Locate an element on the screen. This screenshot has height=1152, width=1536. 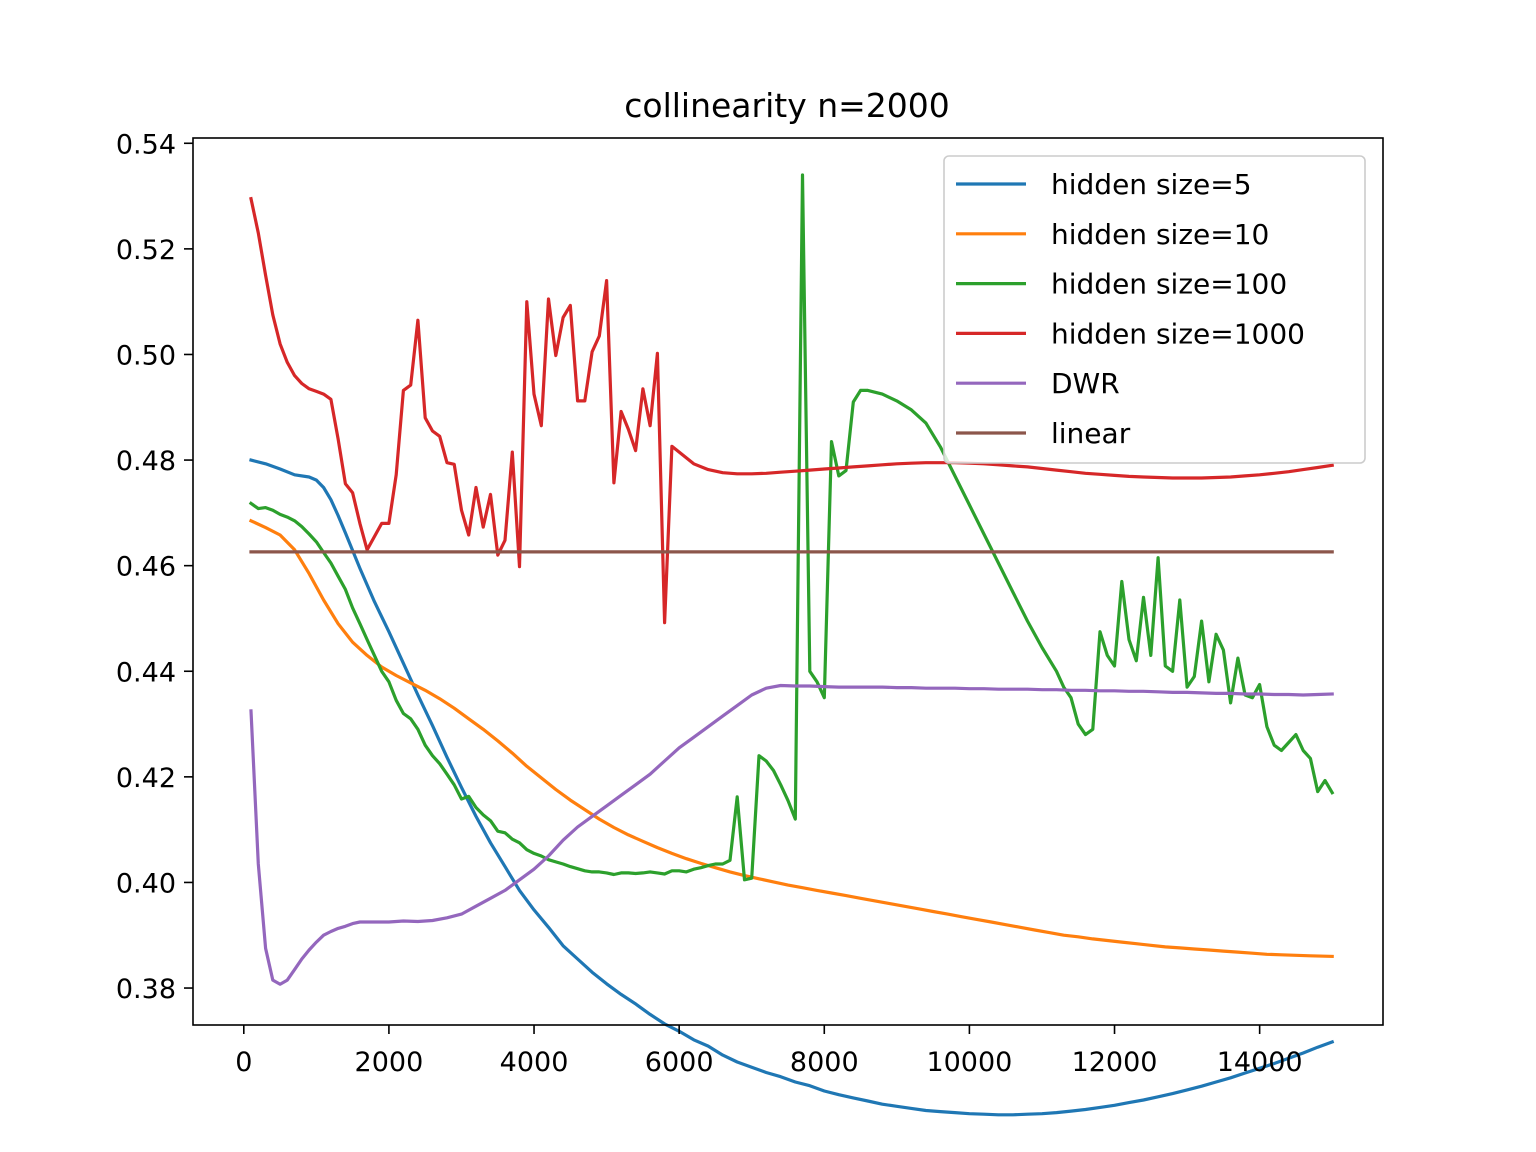
legend-label-dwr: DWR is located at coordinates (1085, 383).